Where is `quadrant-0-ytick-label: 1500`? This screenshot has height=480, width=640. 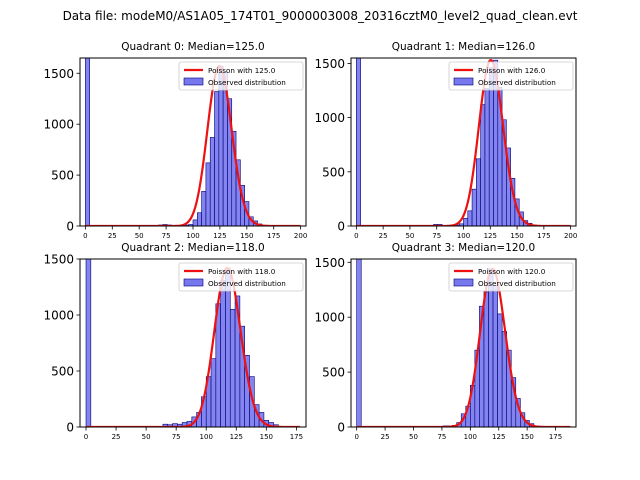 quadrant-0-ytick-label: 1500 is located at coordinates (58, 74).